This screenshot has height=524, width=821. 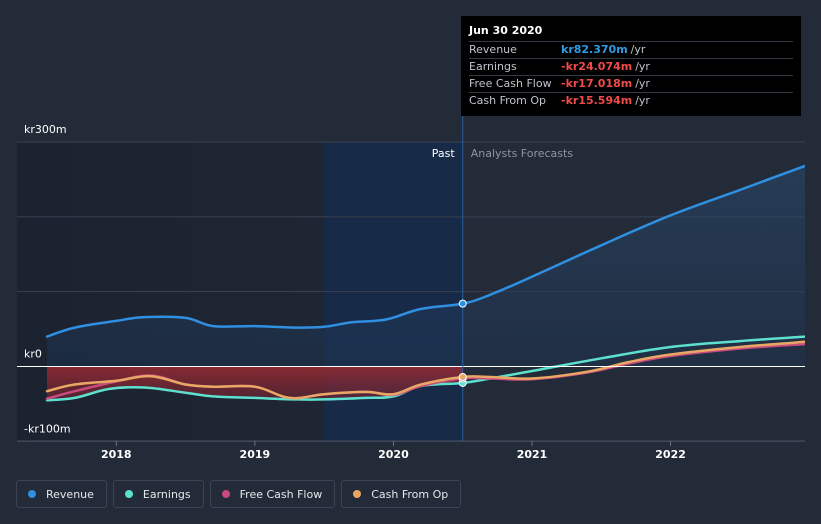 I want to click on x-axis-tick-label: 2018, so click(x=116, y=454).